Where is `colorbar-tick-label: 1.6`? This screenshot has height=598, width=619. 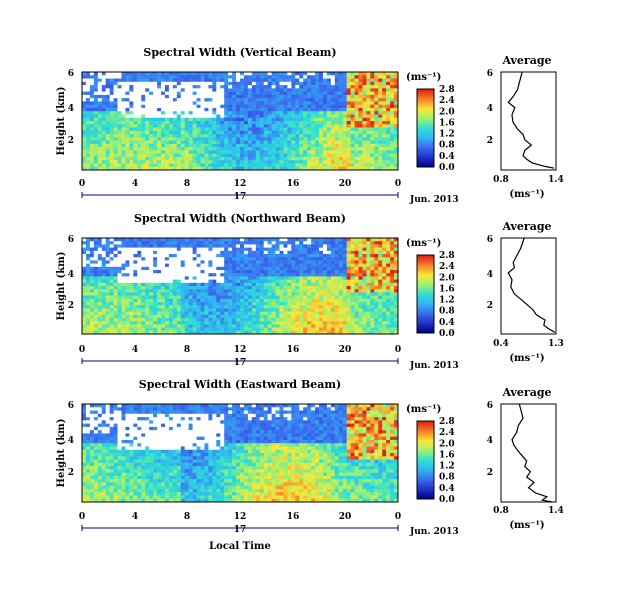 colorbar-tick-label: 1.6 is located at coordinates (447, 289).